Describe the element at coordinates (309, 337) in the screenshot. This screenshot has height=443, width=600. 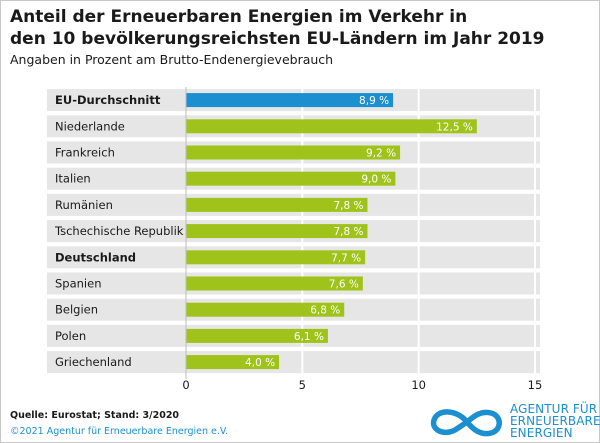
I see `value-label: 6,1 %` at that location.